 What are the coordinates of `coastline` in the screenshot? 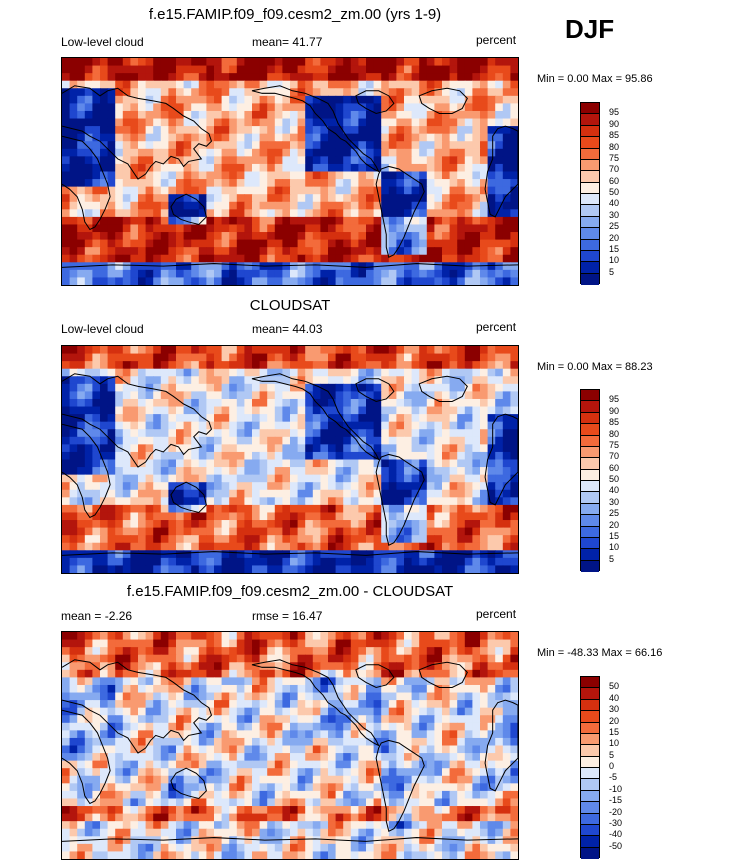 It's located at (86, 471).